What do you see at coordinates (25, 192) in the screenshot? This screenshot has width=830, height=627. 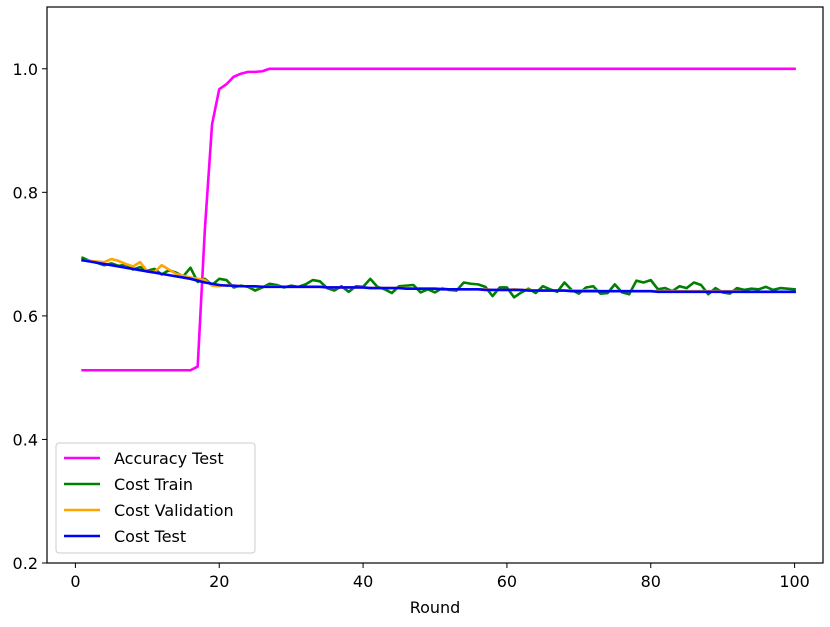 I see `y-tick-label: 0.8` at bounding box center [25, 192].